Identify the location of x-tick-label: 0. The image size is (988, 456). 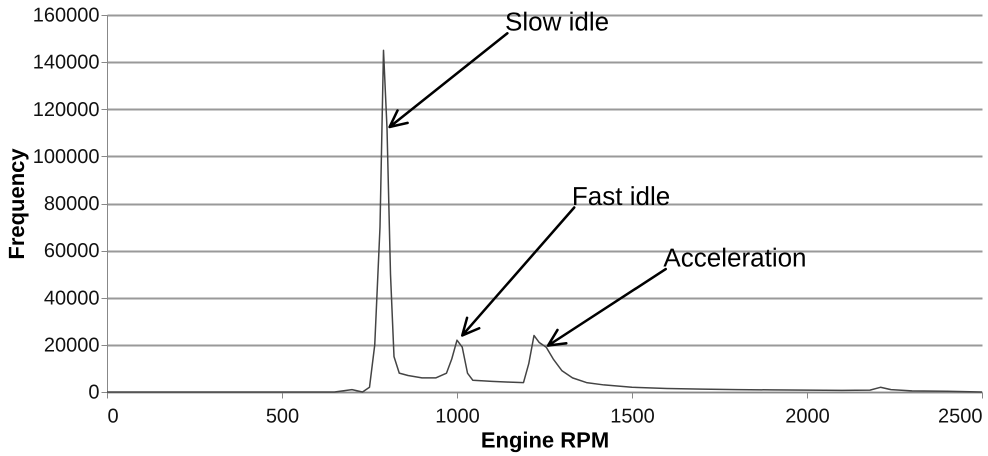
(113, 417).